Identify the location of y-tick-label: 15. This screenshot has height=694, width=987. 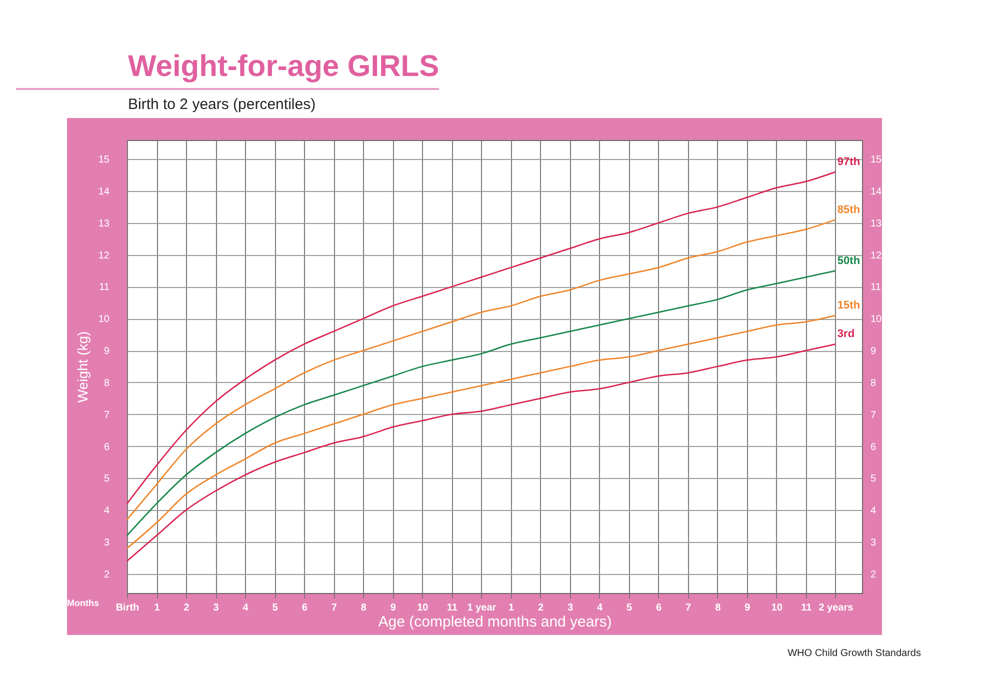
(104, 160).